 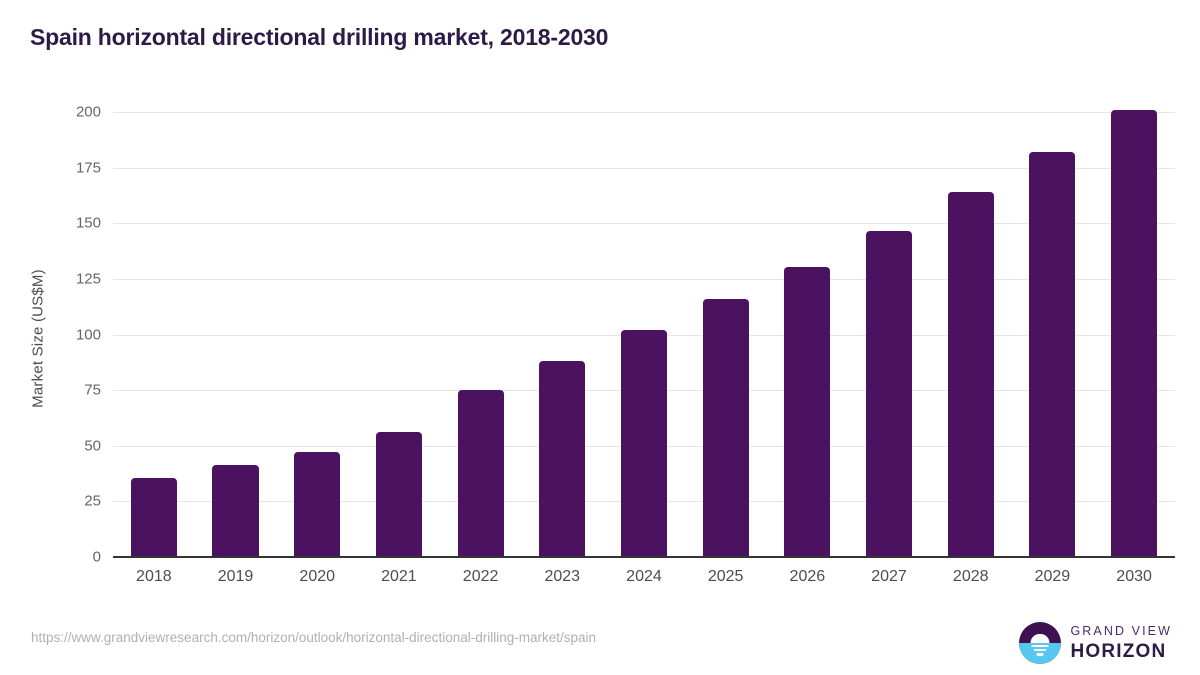 What do you see at coordinates (1052, 576) in the screenshot?
I see `x-tick-label: 2029` at bounding box center [1052, 576].